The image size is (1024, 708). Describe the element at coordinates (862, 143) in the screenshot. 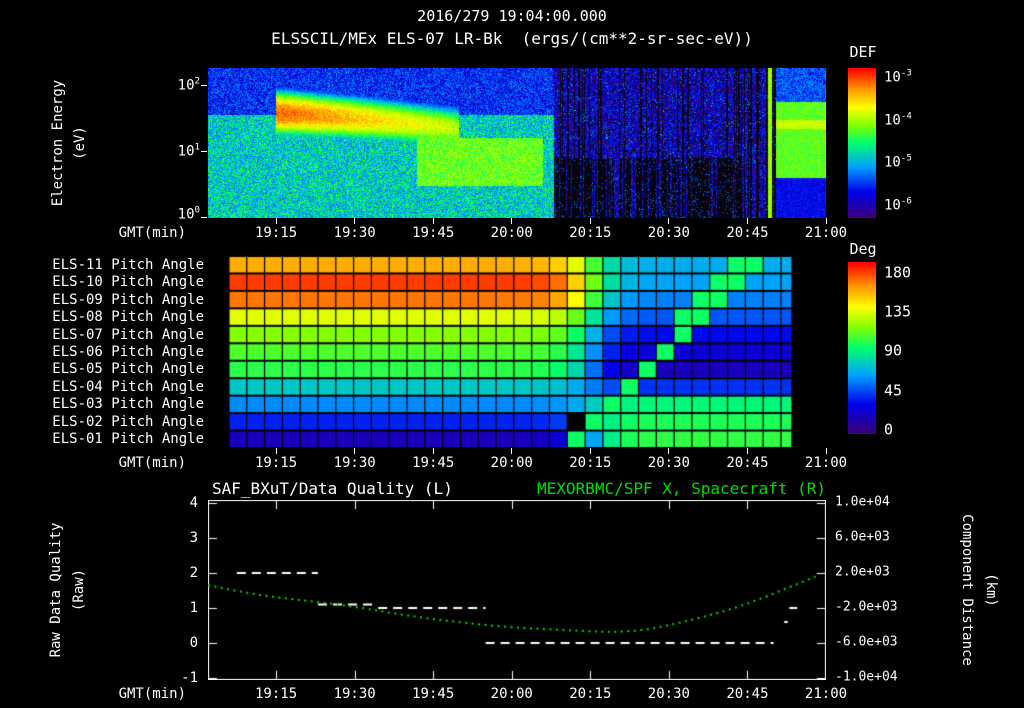

I see `def-colorbar` at that location.